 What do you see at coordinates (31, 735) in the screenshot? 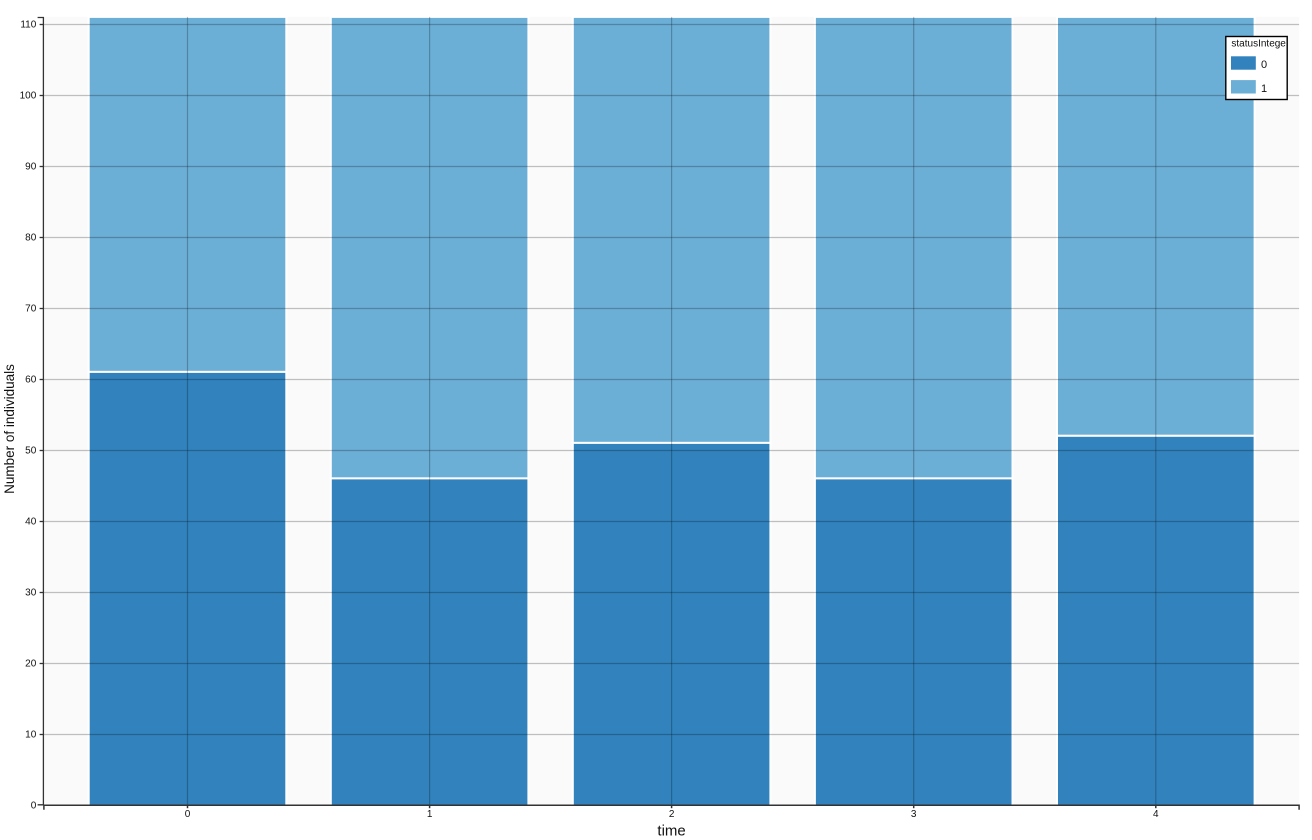
I see `svg-text: 10` at bounding box center [31, 735].